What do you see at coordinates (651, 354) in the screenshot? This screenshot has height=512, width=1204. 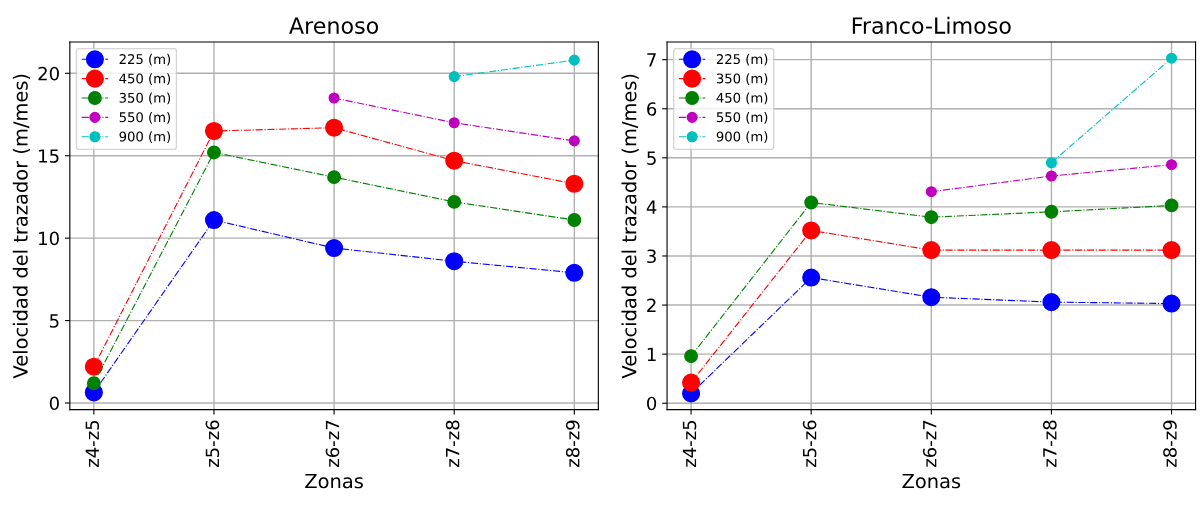 I see `y-tick-label: 1` at bounding box center [651, 354].